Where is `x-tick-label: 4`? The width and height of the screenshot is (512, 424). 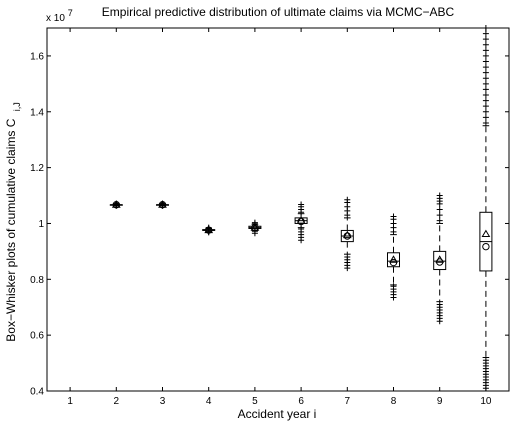 x-tick-label: 4 is located at coordinates (209, 401).